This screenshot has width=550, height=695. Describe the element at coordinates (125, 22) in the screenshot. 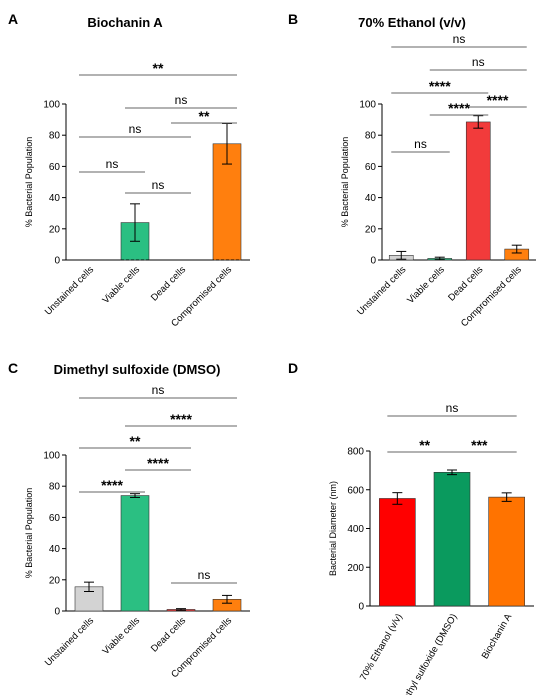

I see `chart-title: Biochanin A` at that location.